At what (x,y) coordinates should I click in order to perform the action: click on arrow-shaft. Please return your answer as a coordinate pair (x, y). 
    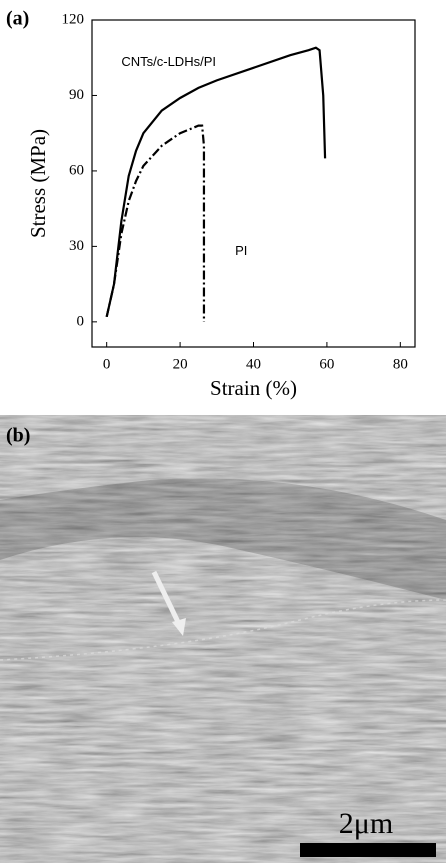
    Looking at the image, I should click on (166, 597).